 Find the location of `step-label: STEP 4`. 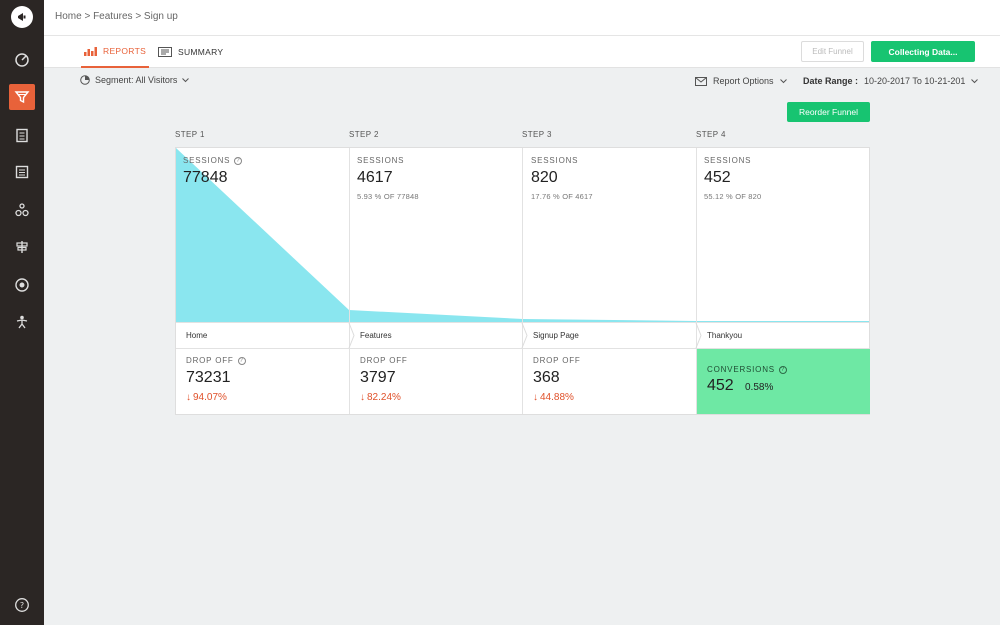

step-label: STEP 4 is located at coordinates (711, 134).